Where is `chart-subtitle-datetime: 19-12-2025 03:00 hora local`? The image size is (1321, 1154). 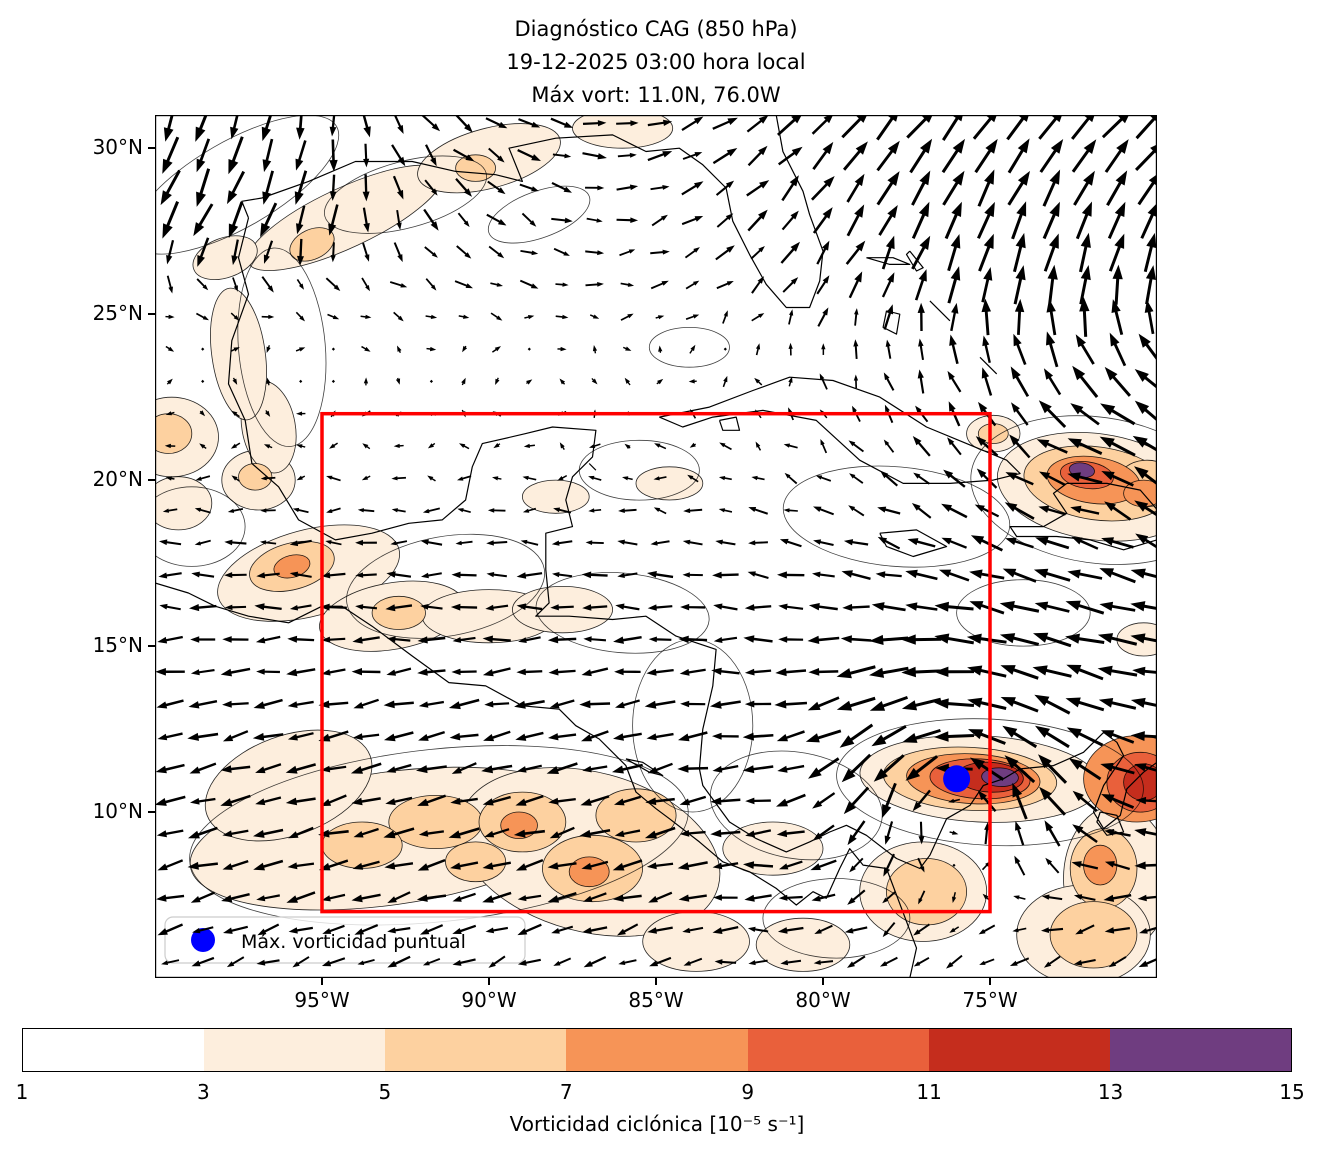
chart-subtitle-datetime: 19-12-2025 03:00 hora local is located at coordinates (656, 62).